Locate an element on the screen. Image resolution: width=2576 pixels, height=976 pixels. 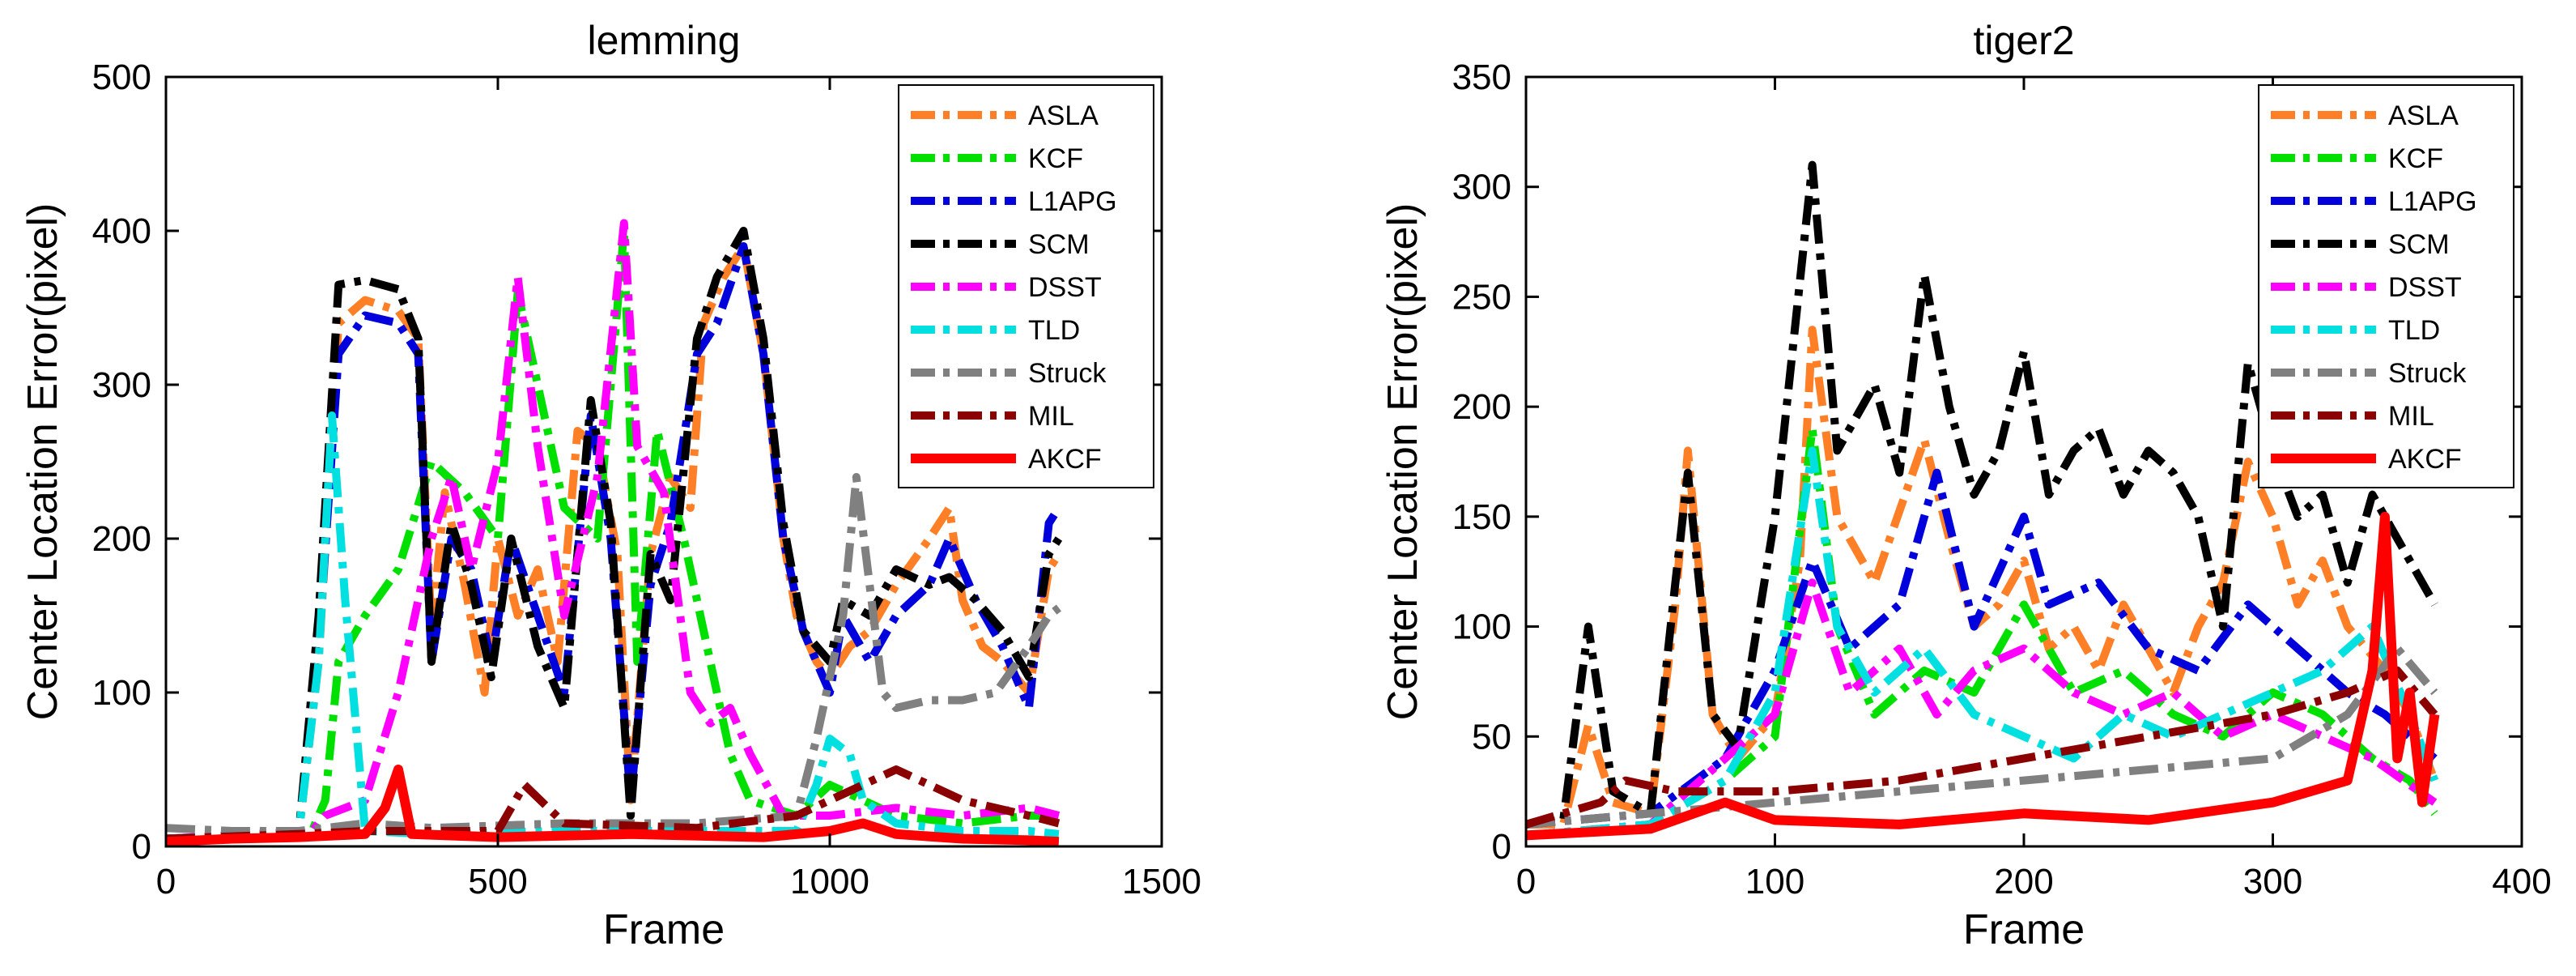
x-tick-label: 200 is located at coordinates (2024, 881).